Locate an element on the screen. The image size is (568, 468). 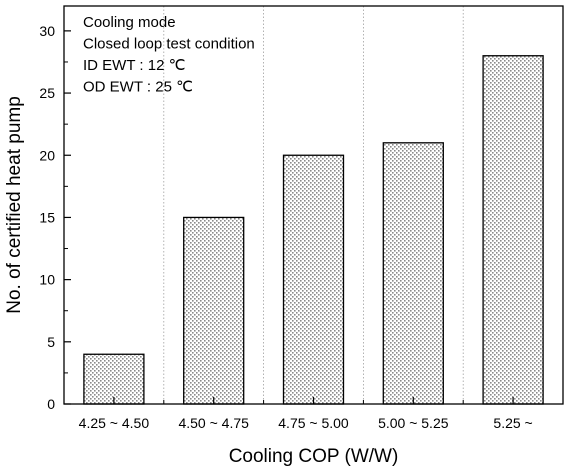
y-tick-label: 15 is located at coordinates (47, 217).